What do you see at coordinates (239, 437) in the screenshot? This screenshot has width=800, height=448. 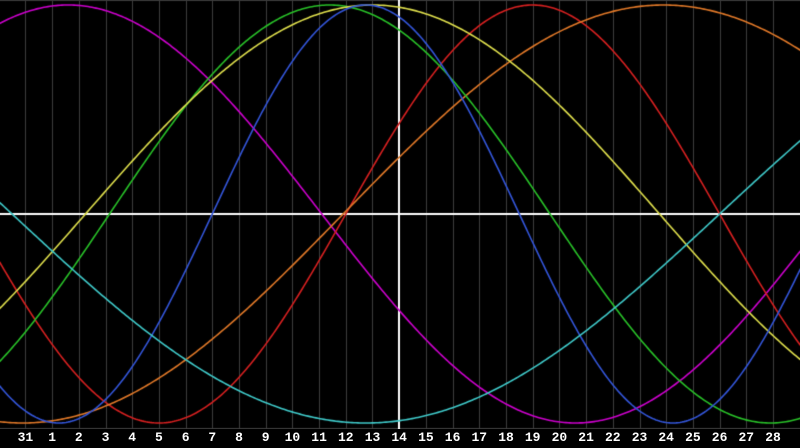 I see `x-axis-label-day-8: 8` at bounding box center [239, 437].